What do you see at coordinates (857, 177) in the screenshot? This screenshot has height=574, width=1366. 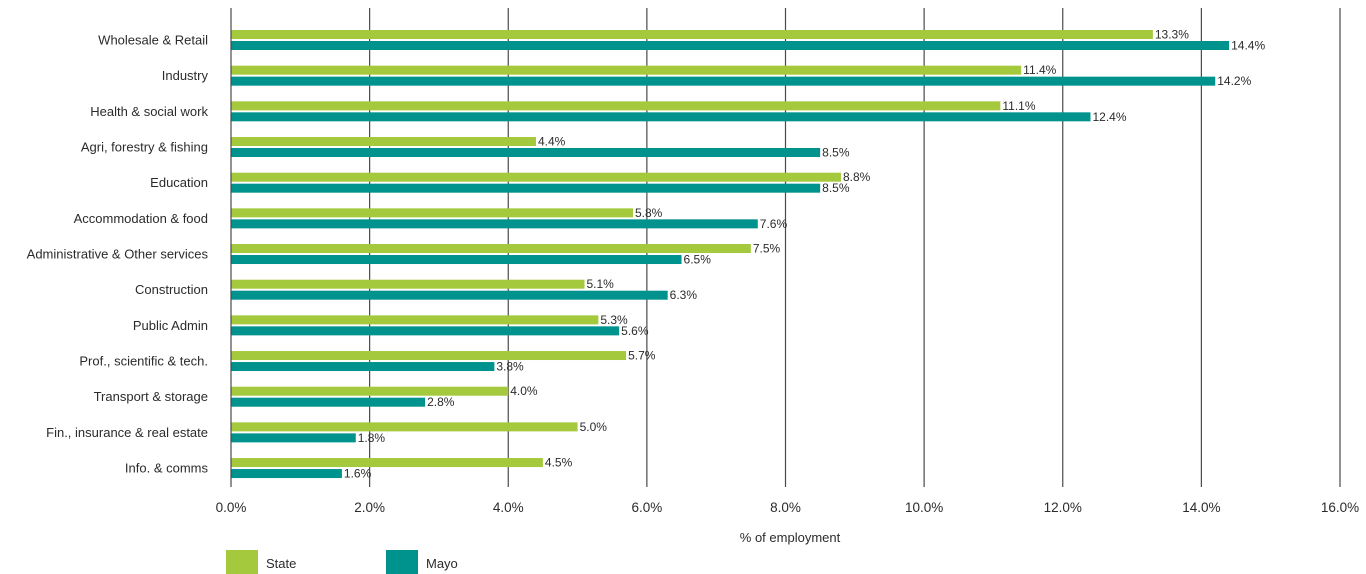 I see `value-label-state: 8.8%` at bounding box center [857, 177].